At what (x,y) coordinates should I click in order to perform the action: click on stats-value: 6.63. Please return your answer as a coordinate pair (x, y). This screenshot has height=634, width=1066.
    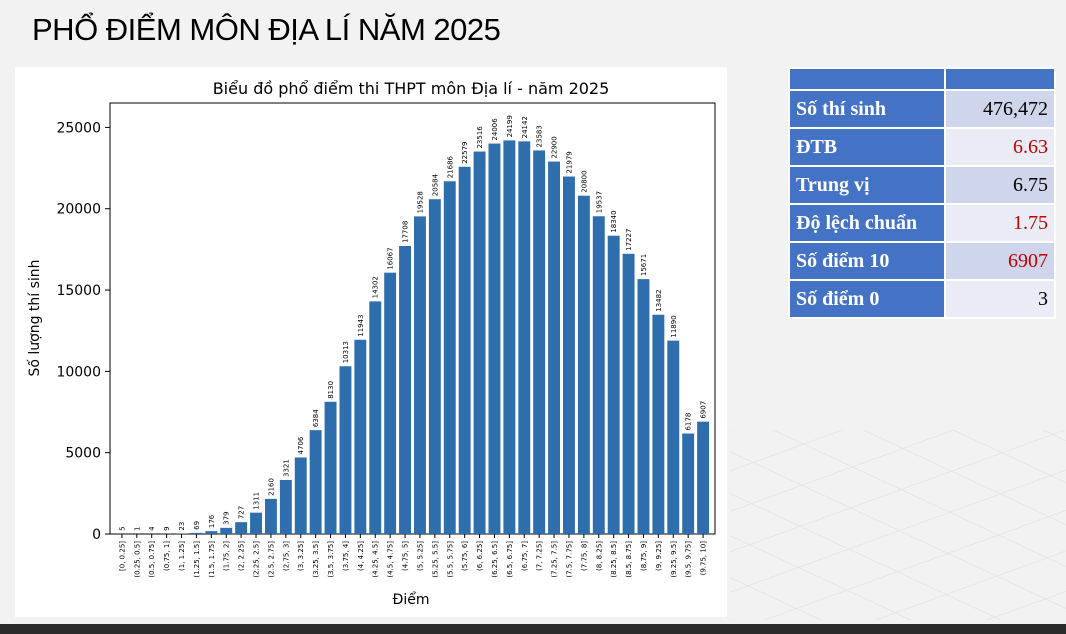
    Looking at the image, I should click on (1000, 147).